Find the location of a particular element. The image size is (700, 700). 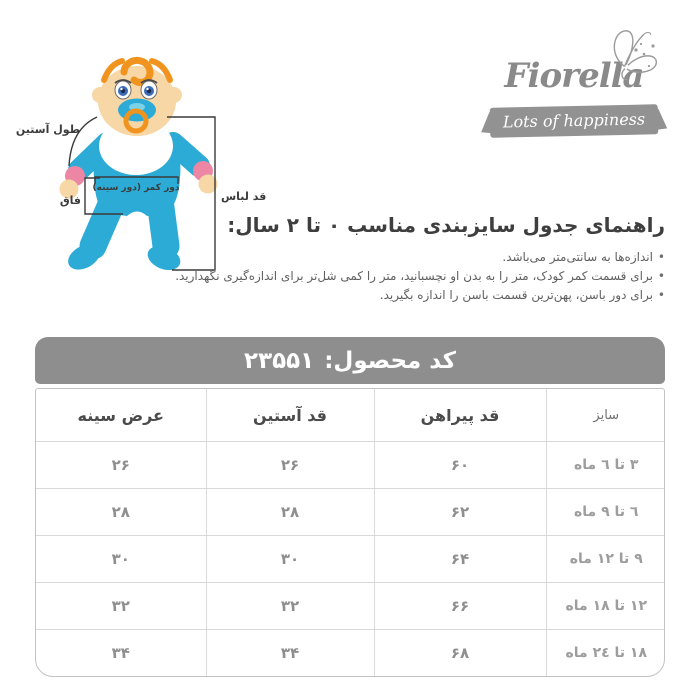

brand-tagline-band: Lots of happiness is located at coordinates (574, 121).